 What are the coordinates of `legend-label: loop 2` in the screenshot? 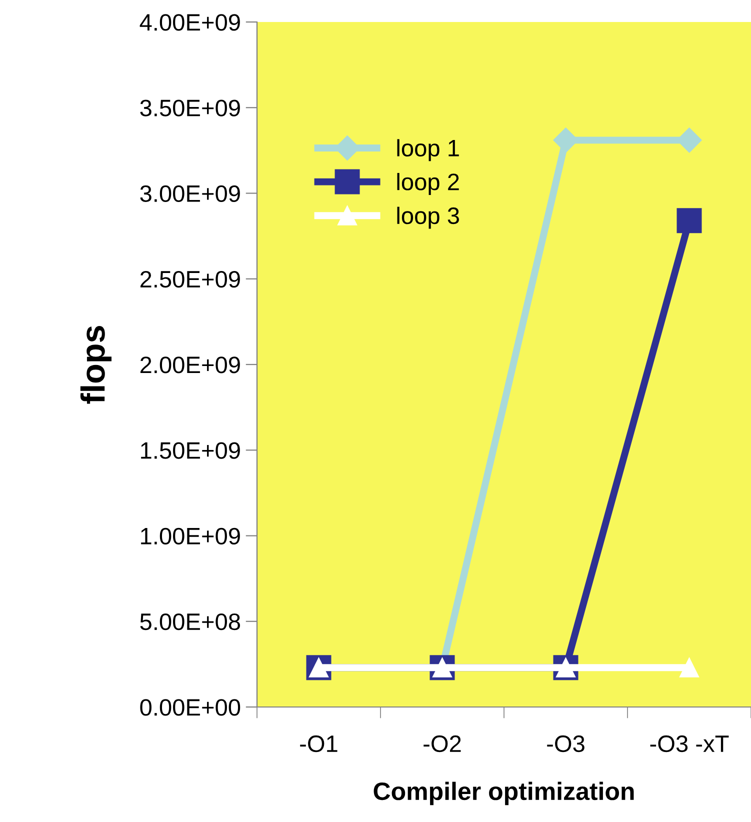 It's located at (428, 183).